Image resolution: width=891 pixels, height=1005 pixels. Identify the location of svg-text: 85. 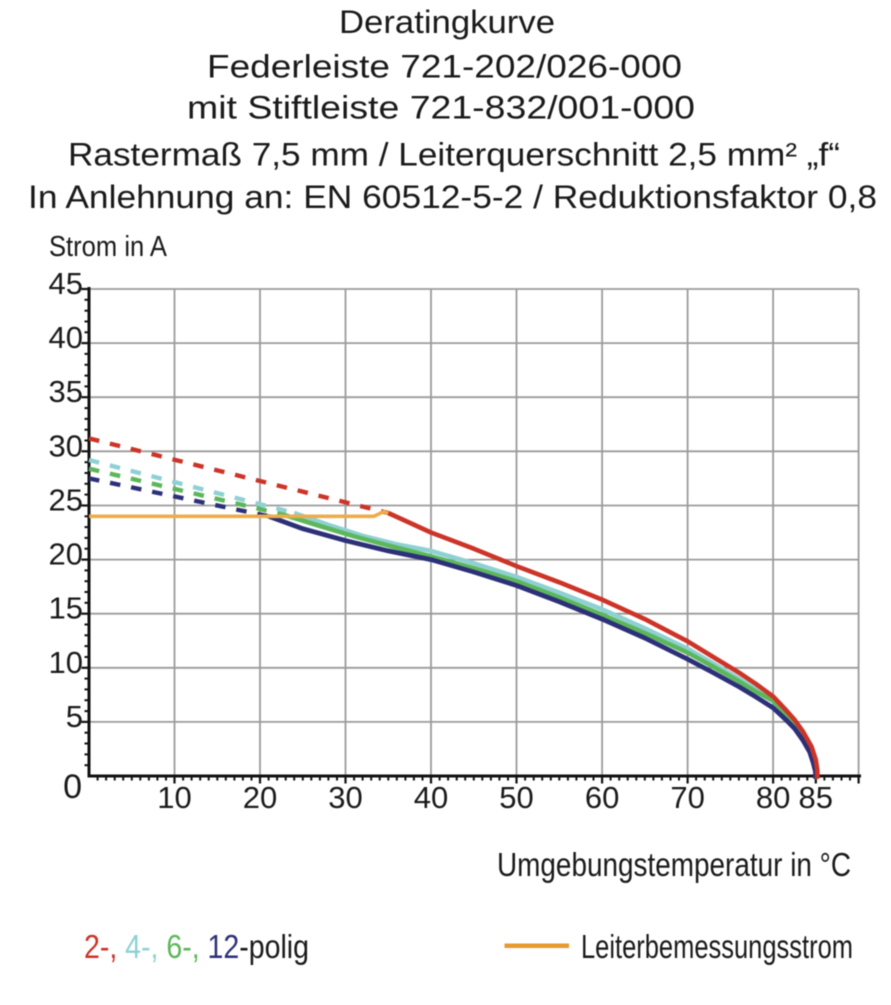
(816, 797).